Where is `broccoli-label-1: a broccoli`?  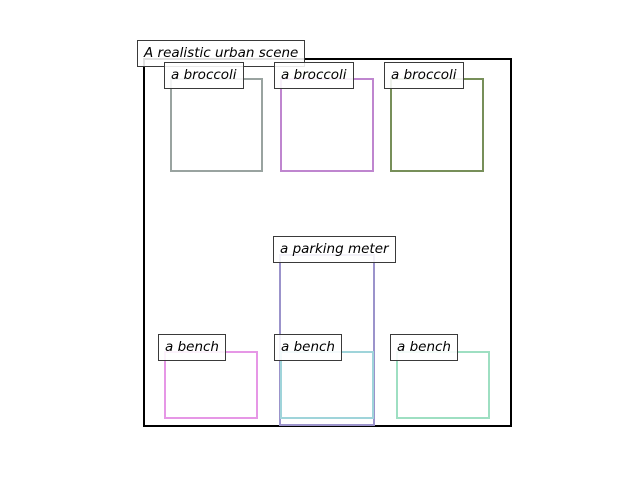
broccoli-label-1: a broccoli is located at coordinates (204, 75).